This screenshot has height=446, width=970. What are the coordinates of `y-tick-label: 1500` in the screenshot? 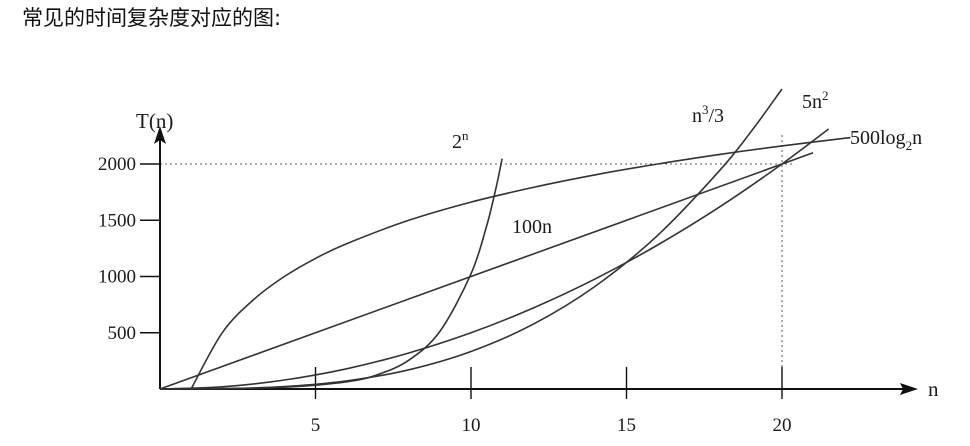 It's located at (117, 220).